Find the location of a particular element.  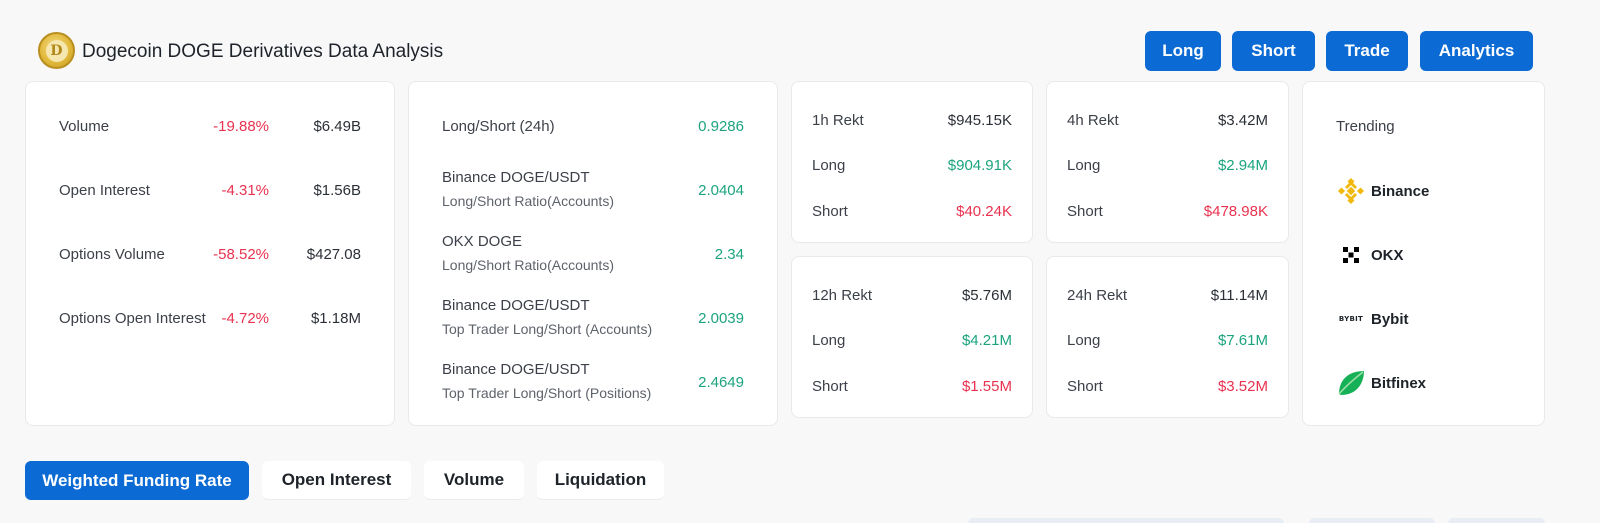

overview-value: $1.56B is located at coordinates (337, 190).